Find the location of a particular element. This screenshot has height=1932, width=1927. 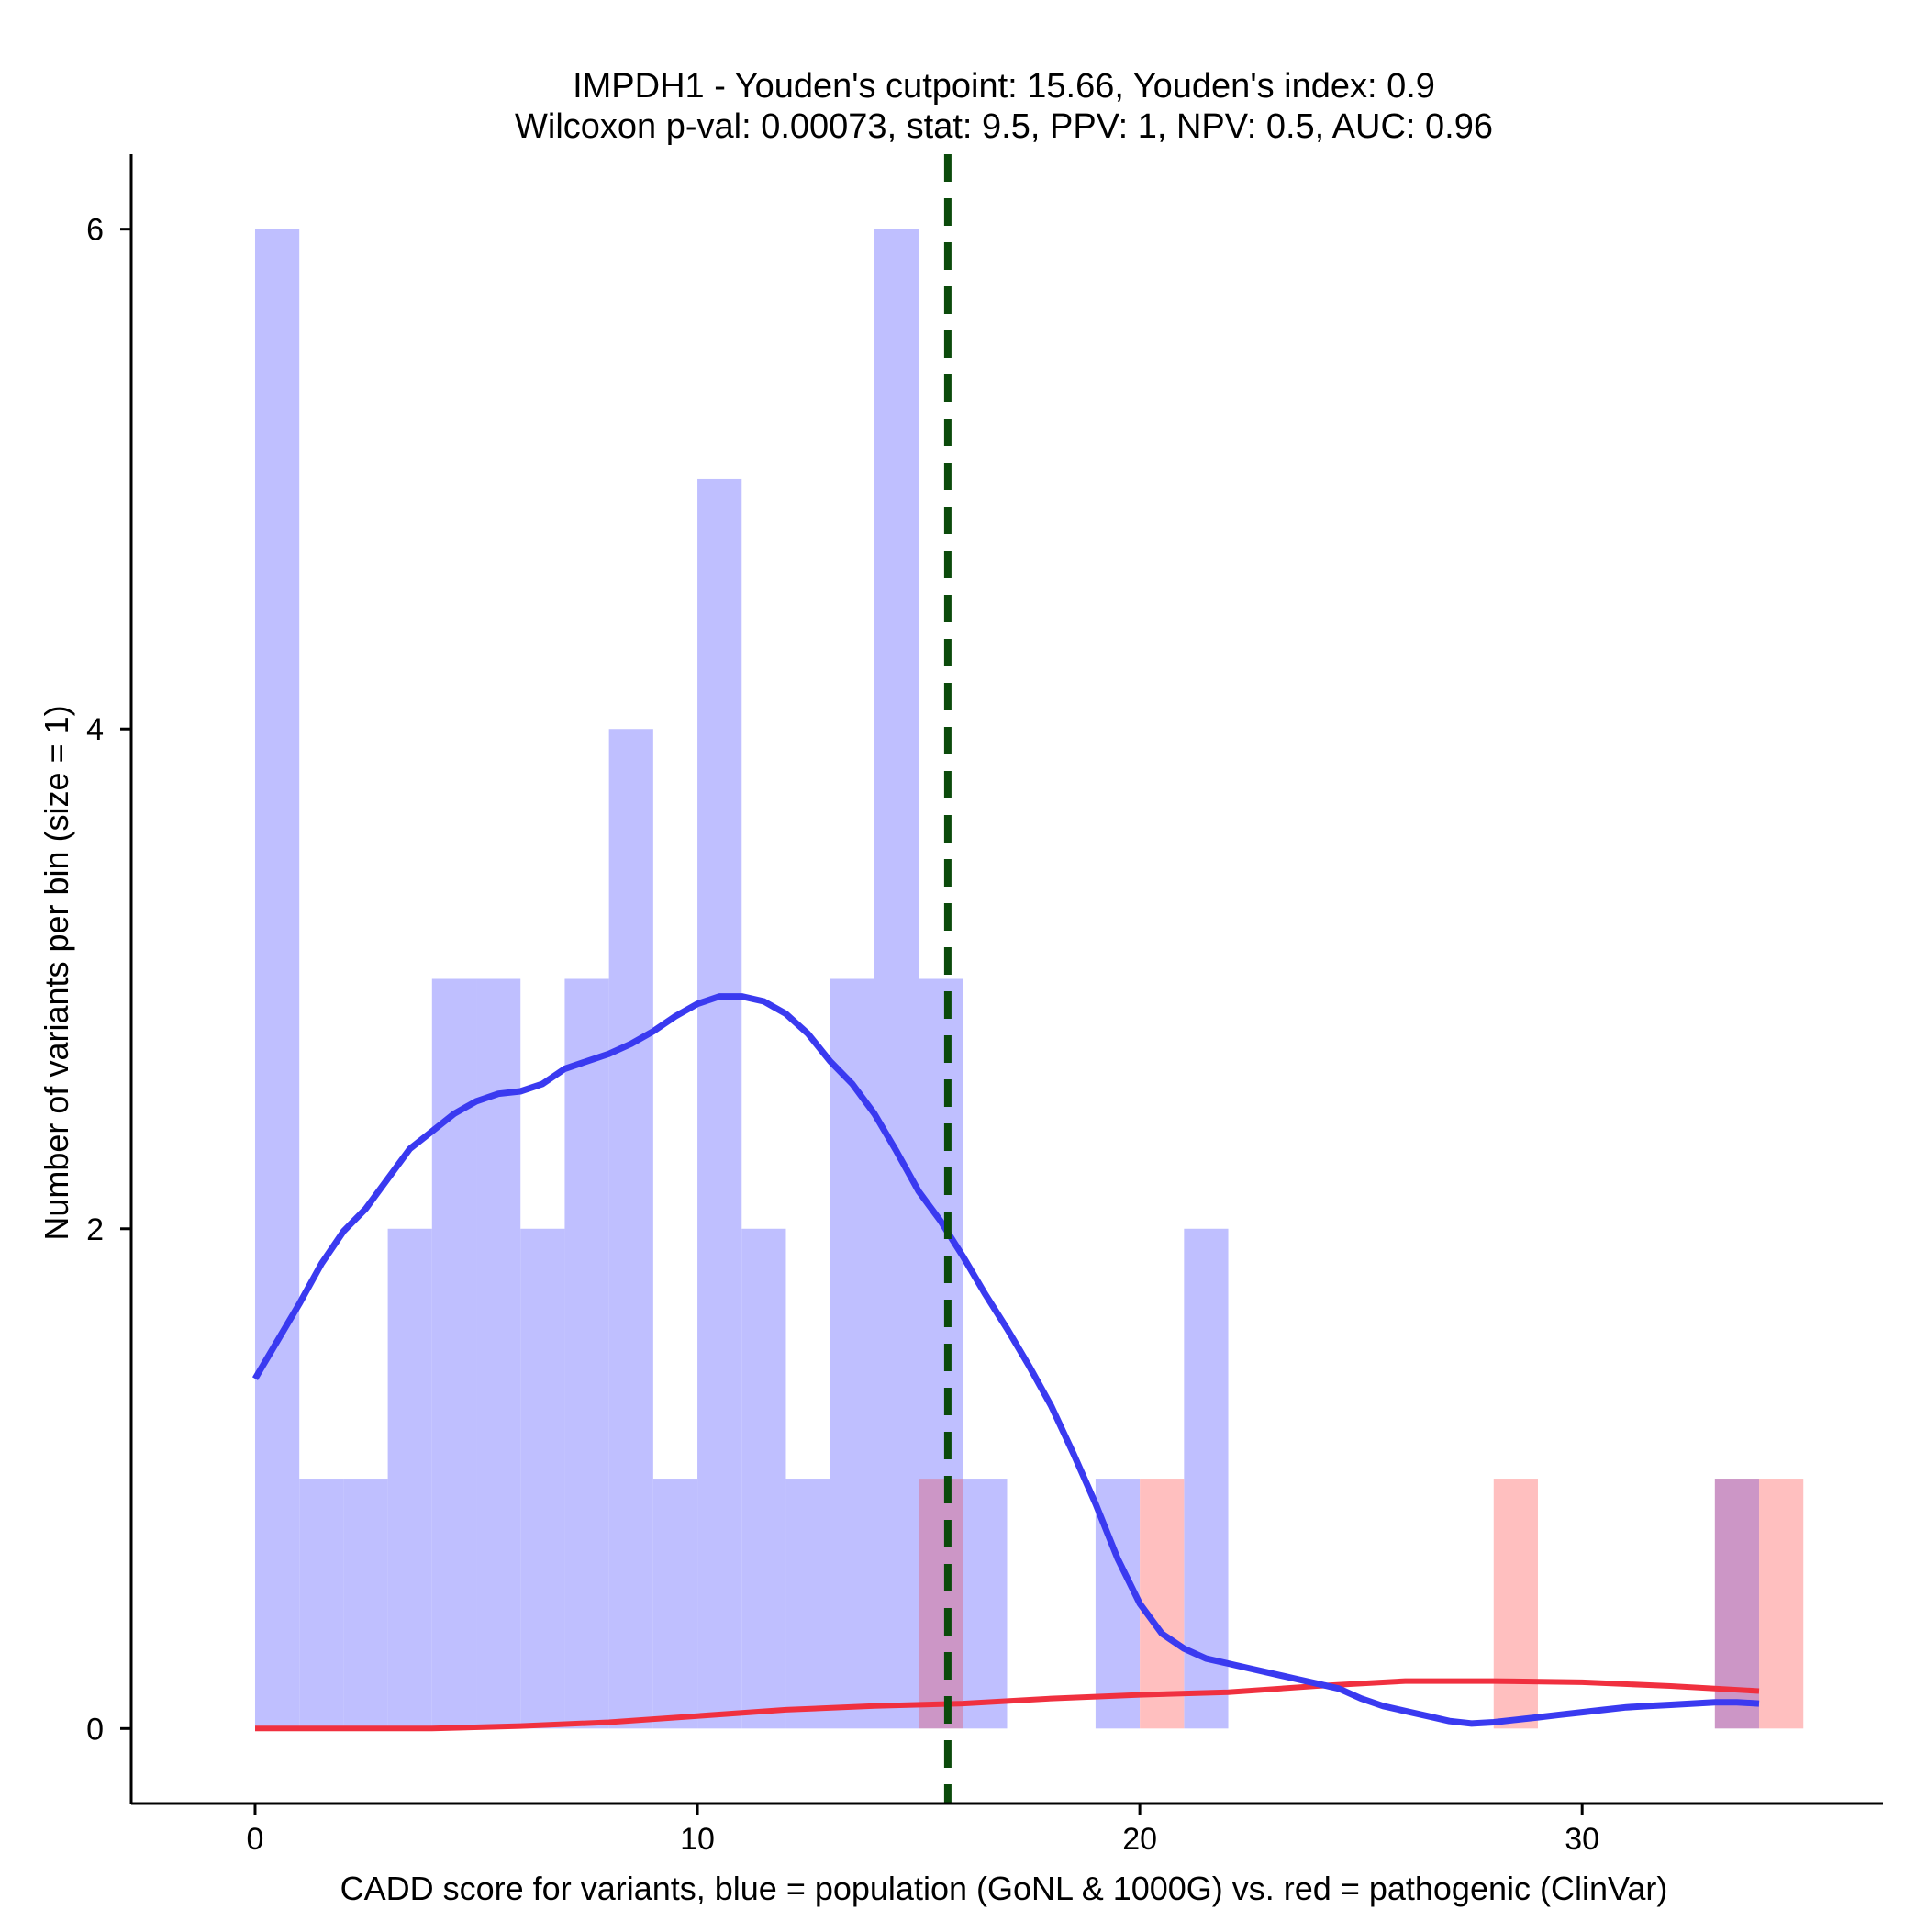

y-tick-label-6: 6 is located at coordinates (95, 230).